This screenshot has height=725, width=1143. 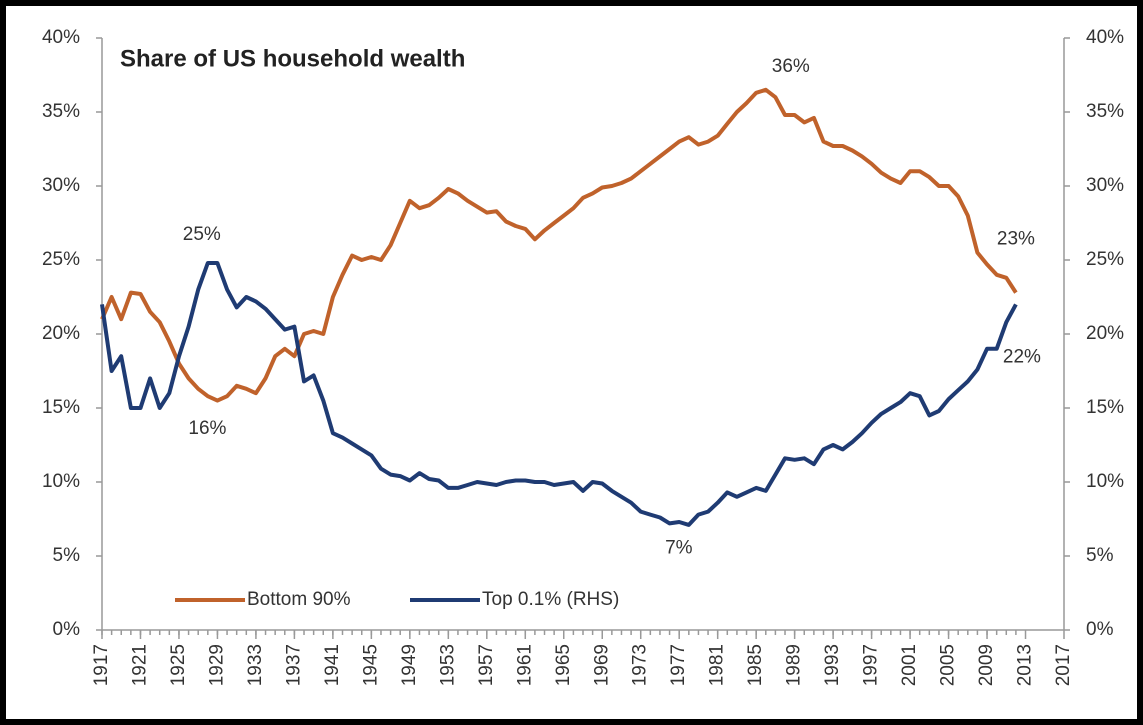 What do you see at coordinates (563, 665) in the screenshot?
I see `x-tick-label: 1965` at bounding box center [563, 665].